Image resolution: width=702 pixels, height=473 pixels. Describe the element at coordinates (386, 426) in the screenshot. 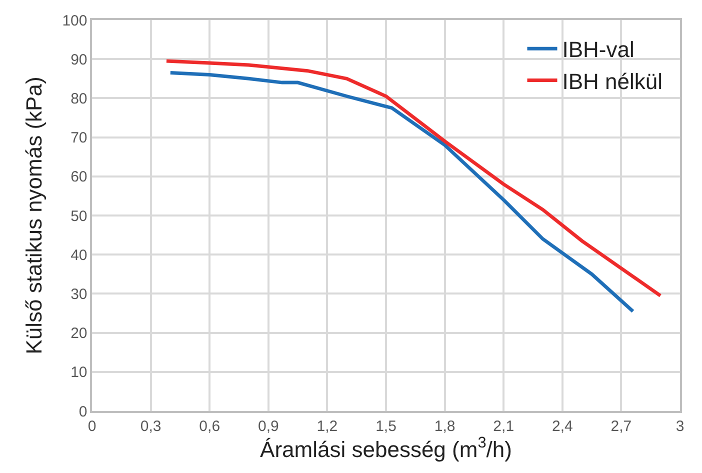

I see `x-tick-label: 1,5` at that location.